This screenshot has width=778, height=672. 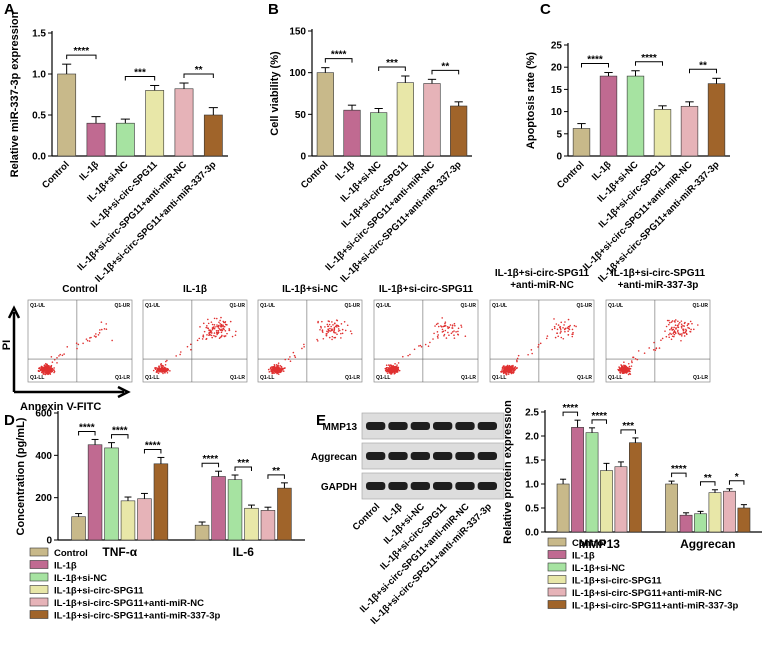 What do you see at coordinates (334, 457) in the screenshot?
I see `band-label: Aggrecan` at bounding box center [334, 457].